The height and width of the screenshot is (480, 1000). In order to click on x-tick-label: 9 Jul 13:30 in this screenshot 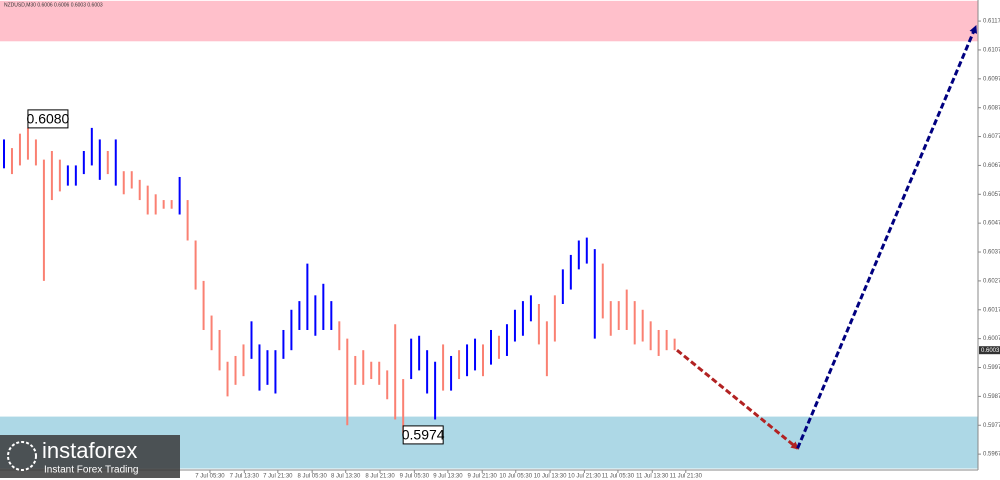, I will do `click(448, 477)`.